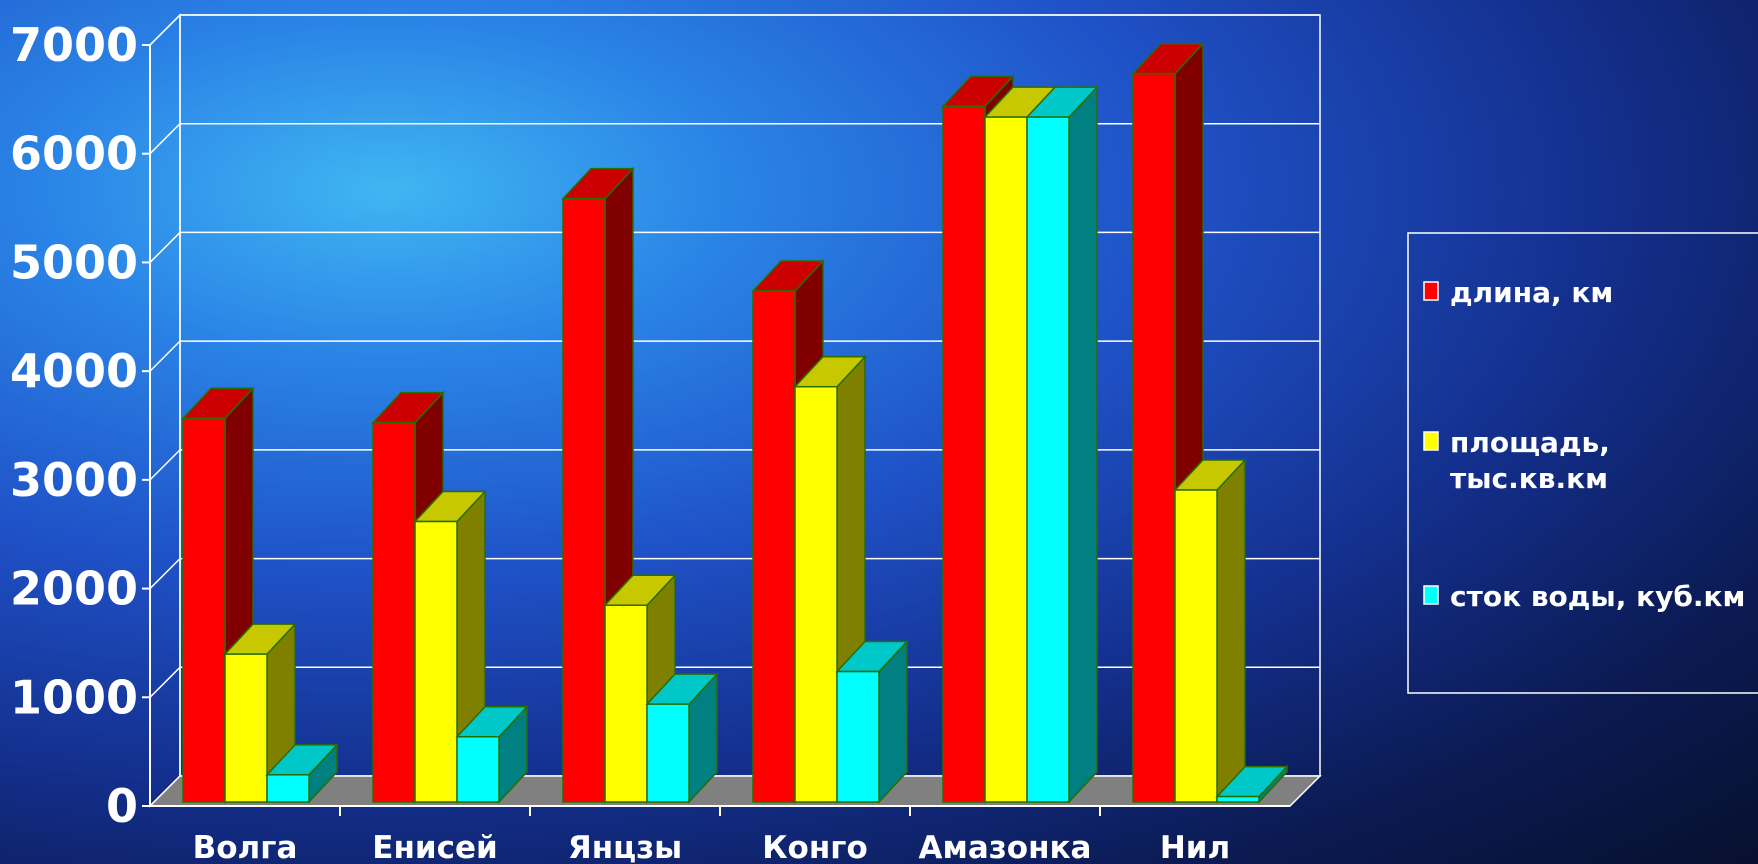  I want to click on y-tick-label: 0, so click(122, 806).